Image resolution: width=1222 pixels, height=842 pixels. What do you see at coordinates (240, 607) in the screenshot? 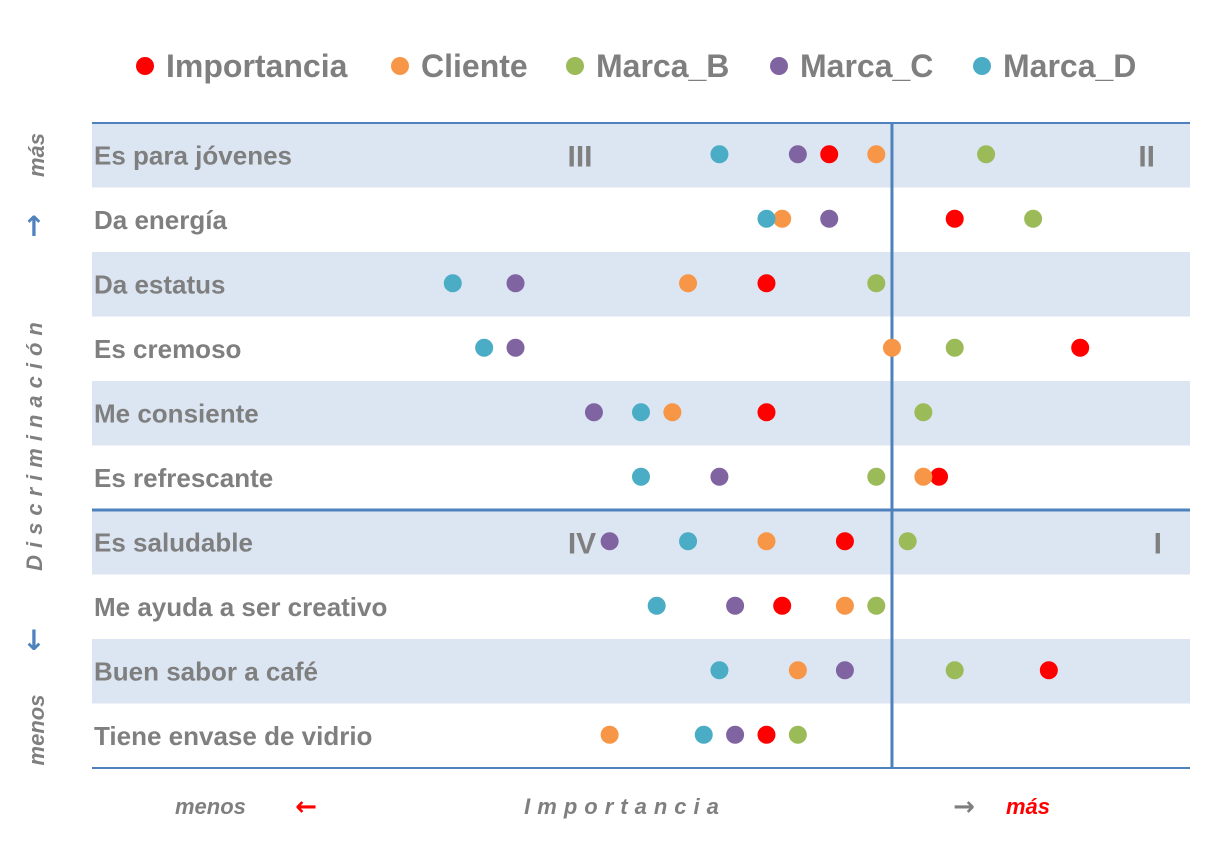
I see `row-label: Me ayuda a ser creativo` at bounding box center [240, 607].